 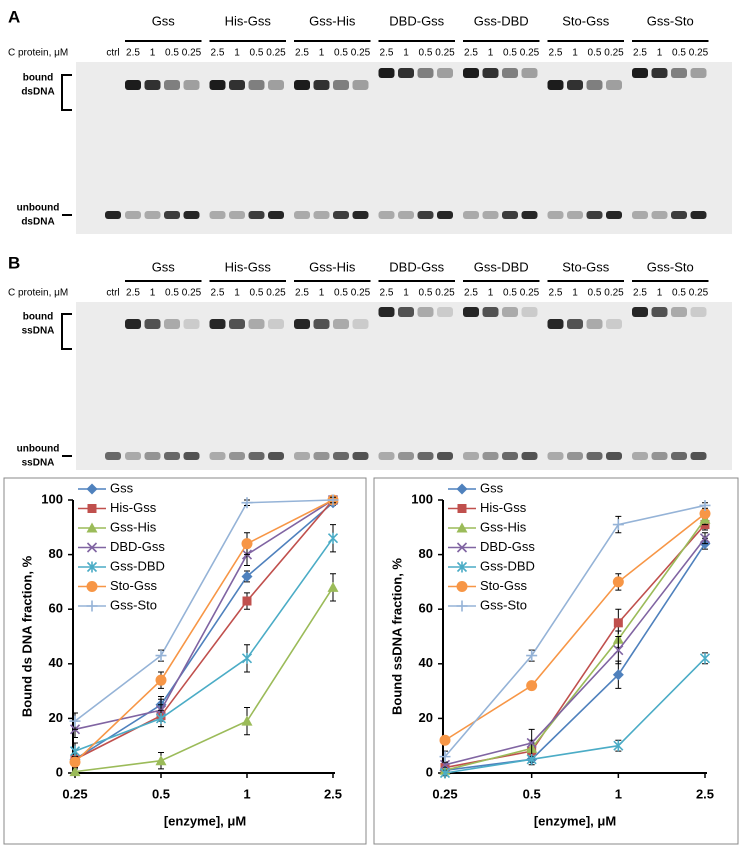 I want to click on legend-label: Gss-DBD, so click(x=137, y=565).